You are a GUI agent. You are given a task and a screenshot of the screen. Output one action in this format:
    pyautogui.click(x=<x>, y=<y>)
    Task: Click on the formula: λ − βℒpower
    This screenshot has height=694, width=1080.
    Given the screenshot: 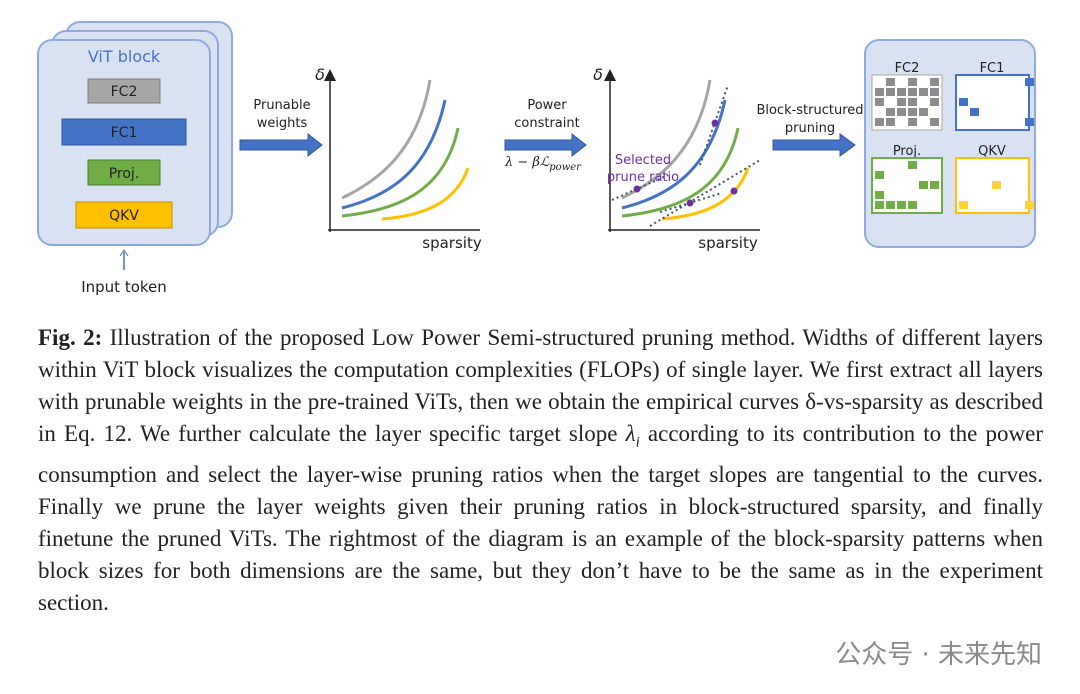 What is the action you would take?
    pyautogui.click(x=543, y=164)
    